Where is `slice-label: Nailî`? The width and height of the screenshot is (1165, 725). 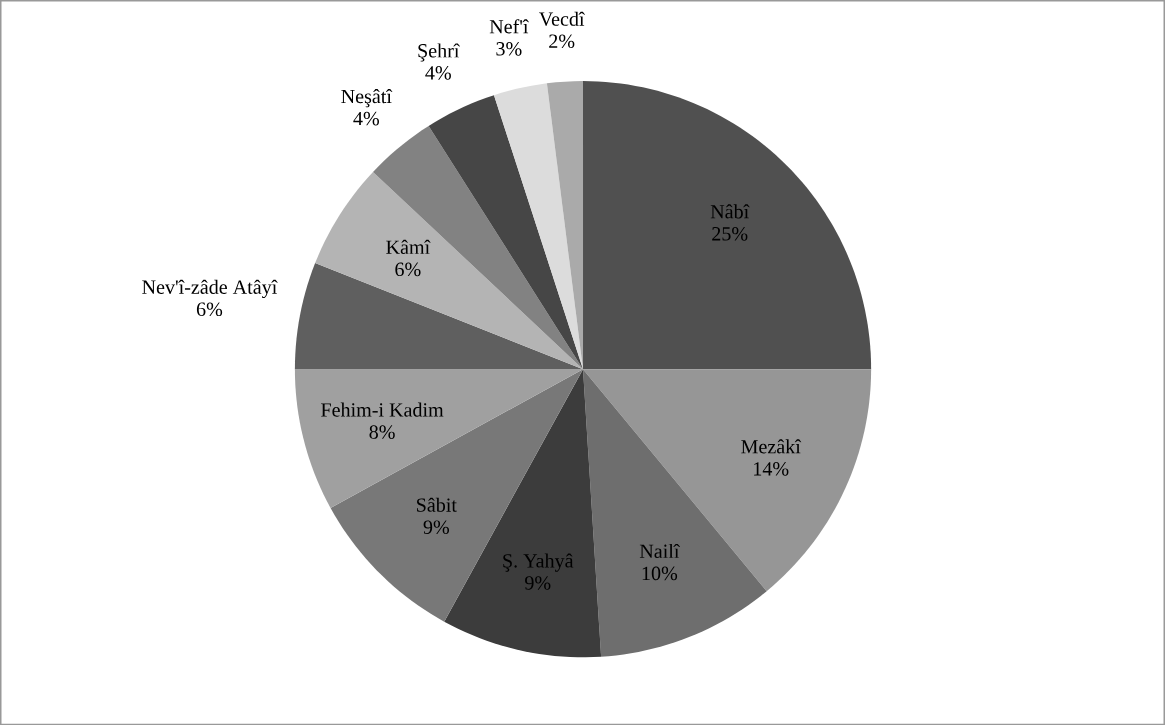 slice-label: Nailî is located at coordinates (659, 550).